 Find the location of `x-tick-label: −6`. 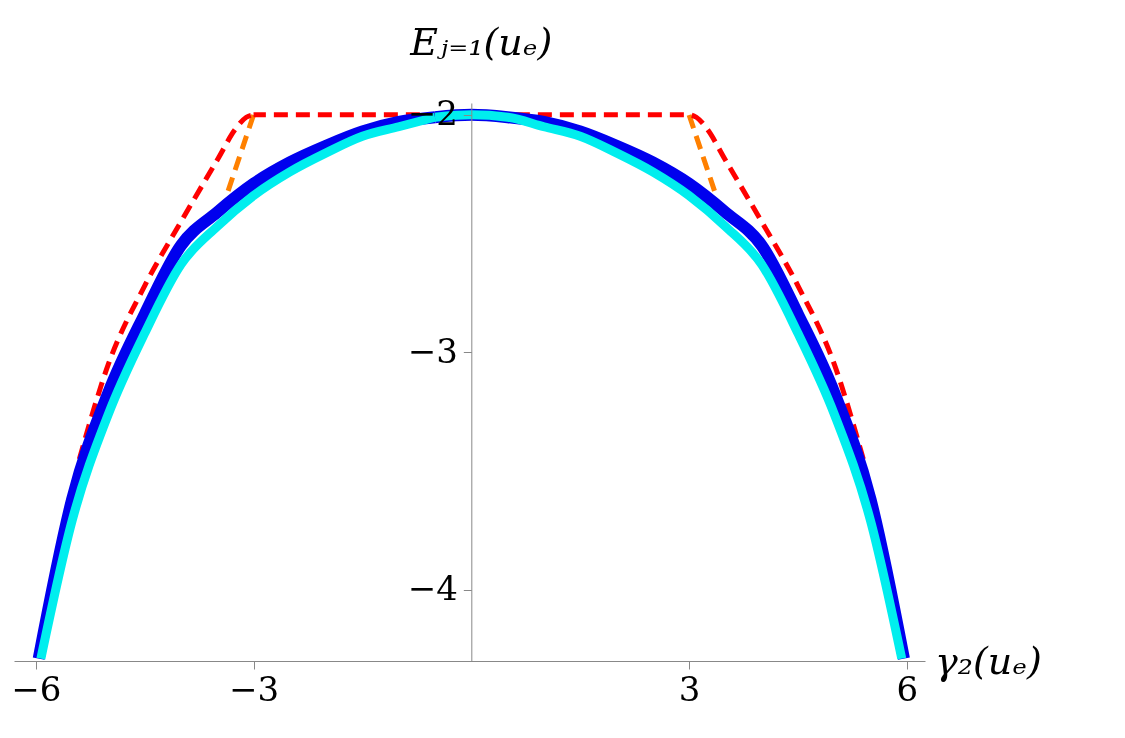

x-tick-label: −6 is located at coordinates (36, 688).